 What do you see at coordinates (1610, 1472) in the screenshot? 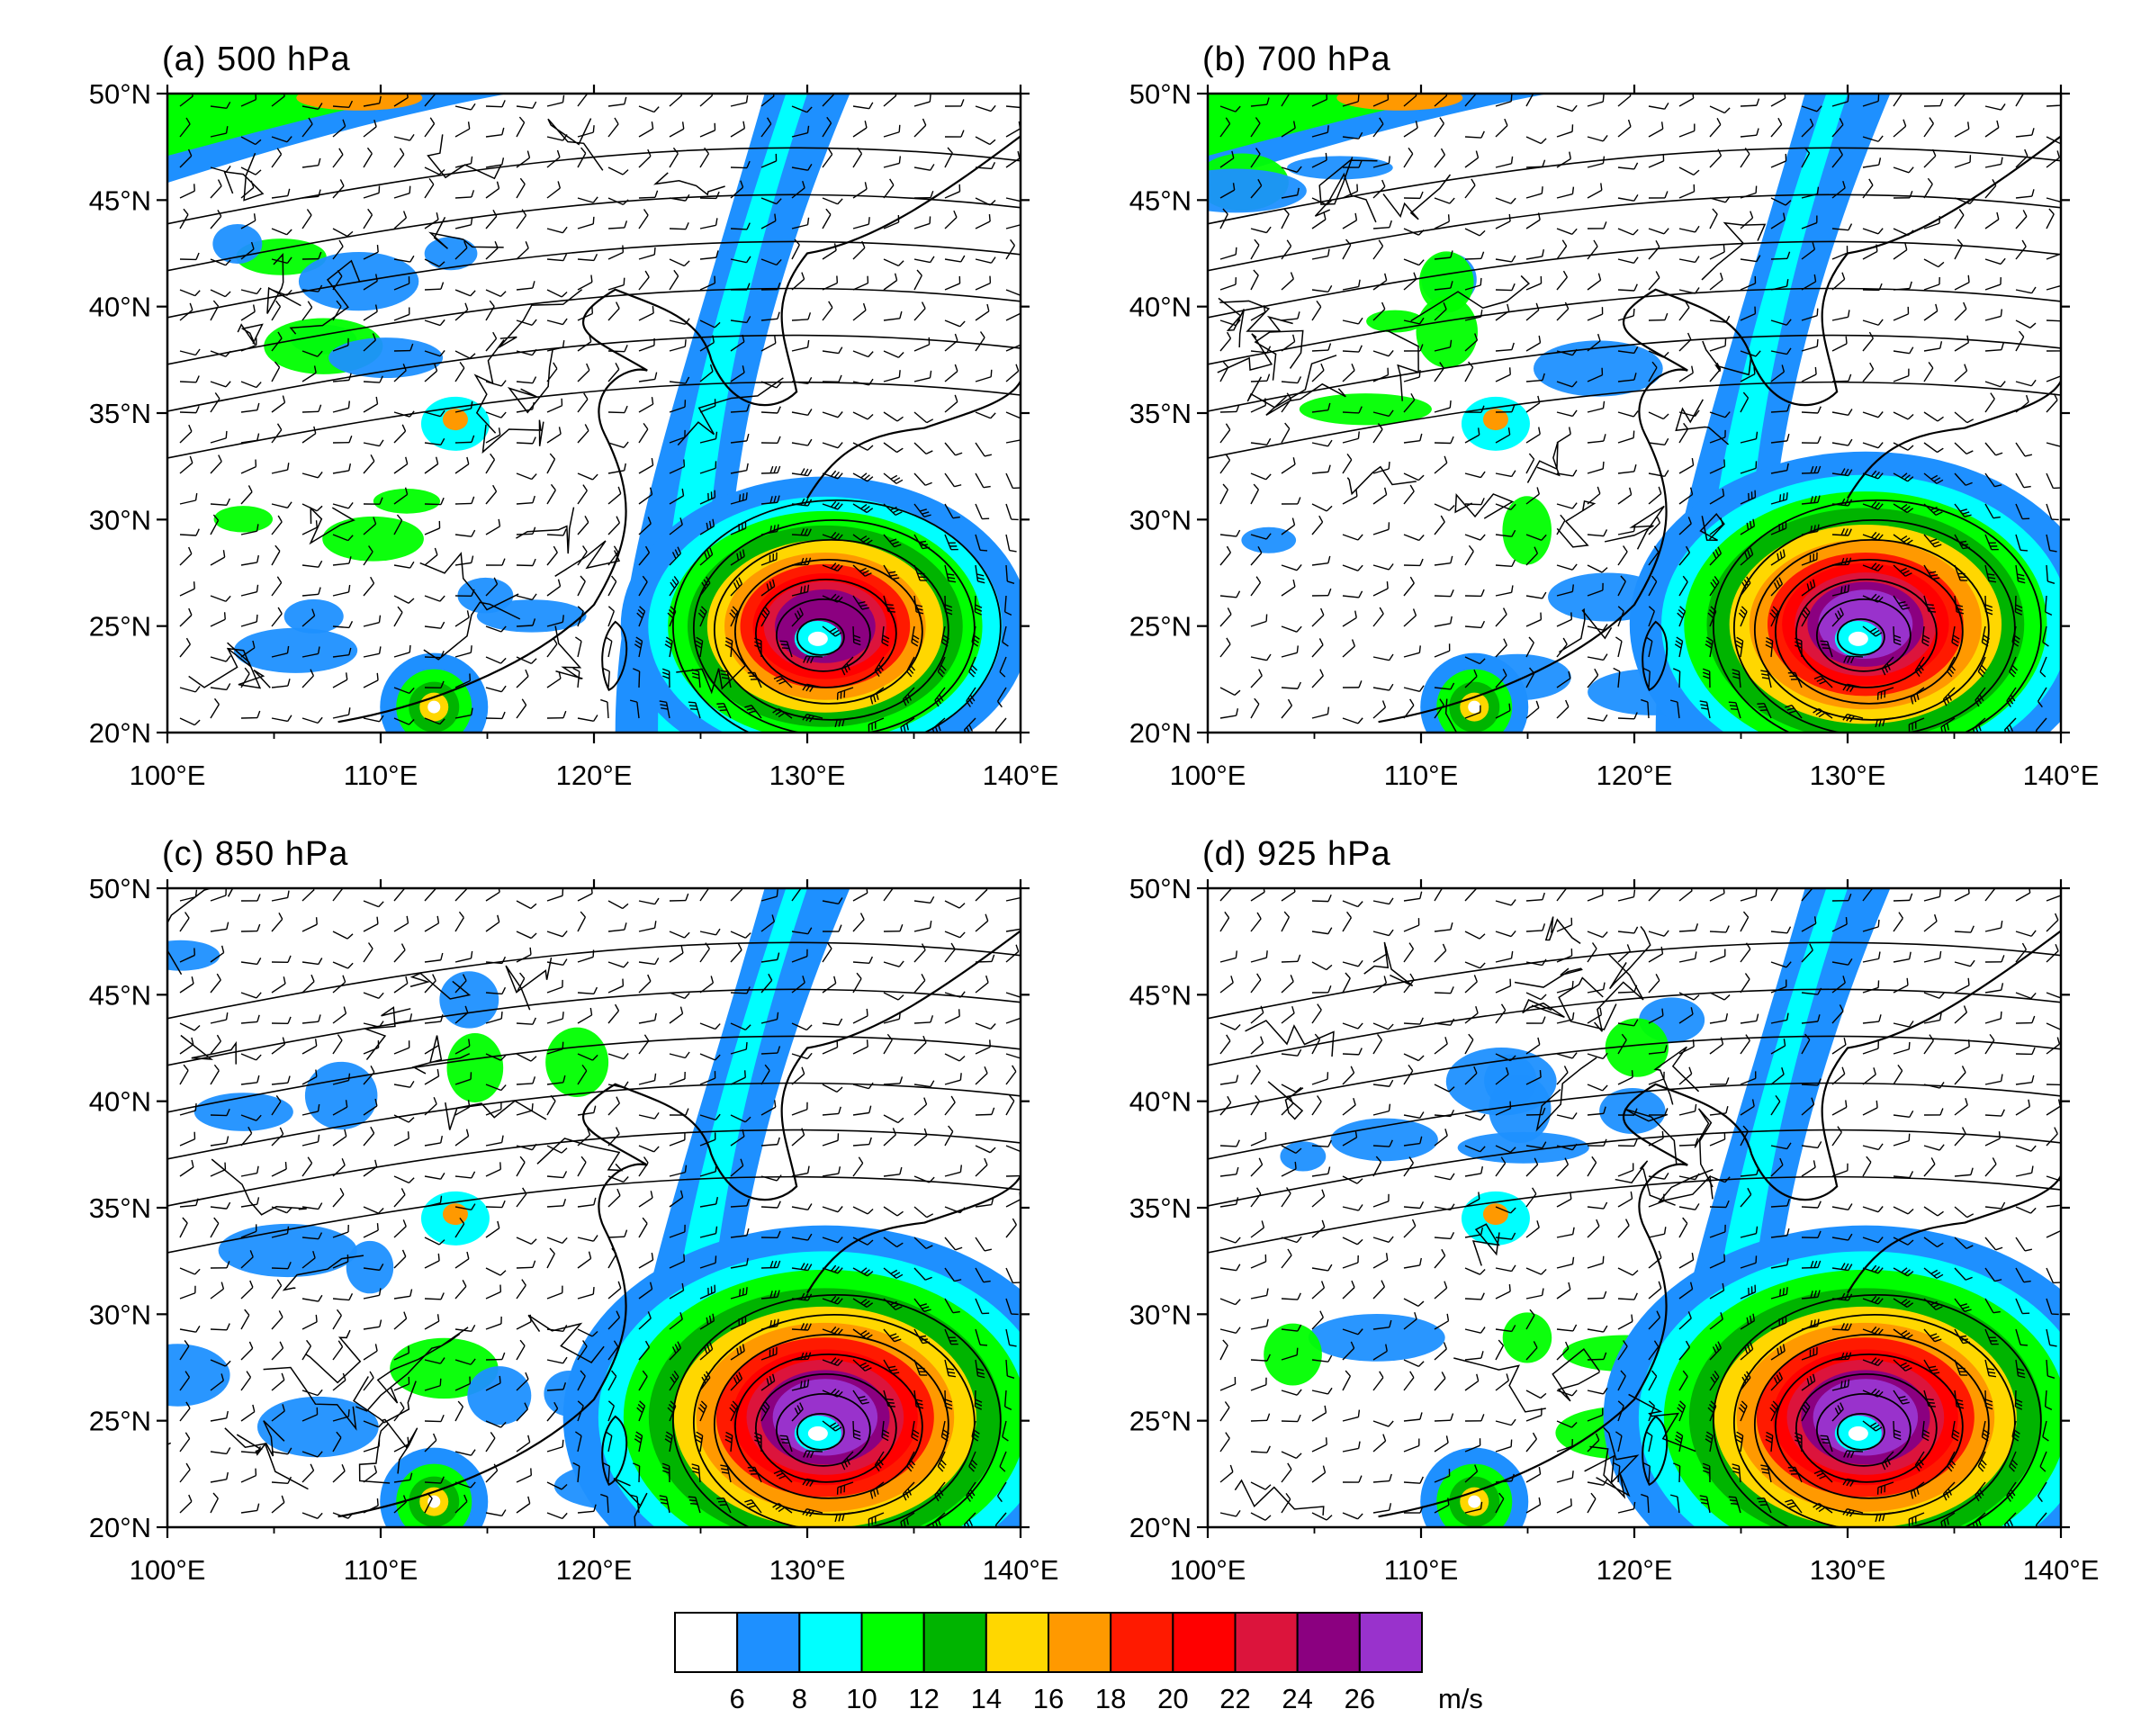
I see `province-border-d` at bounding box center [1610, 1472].